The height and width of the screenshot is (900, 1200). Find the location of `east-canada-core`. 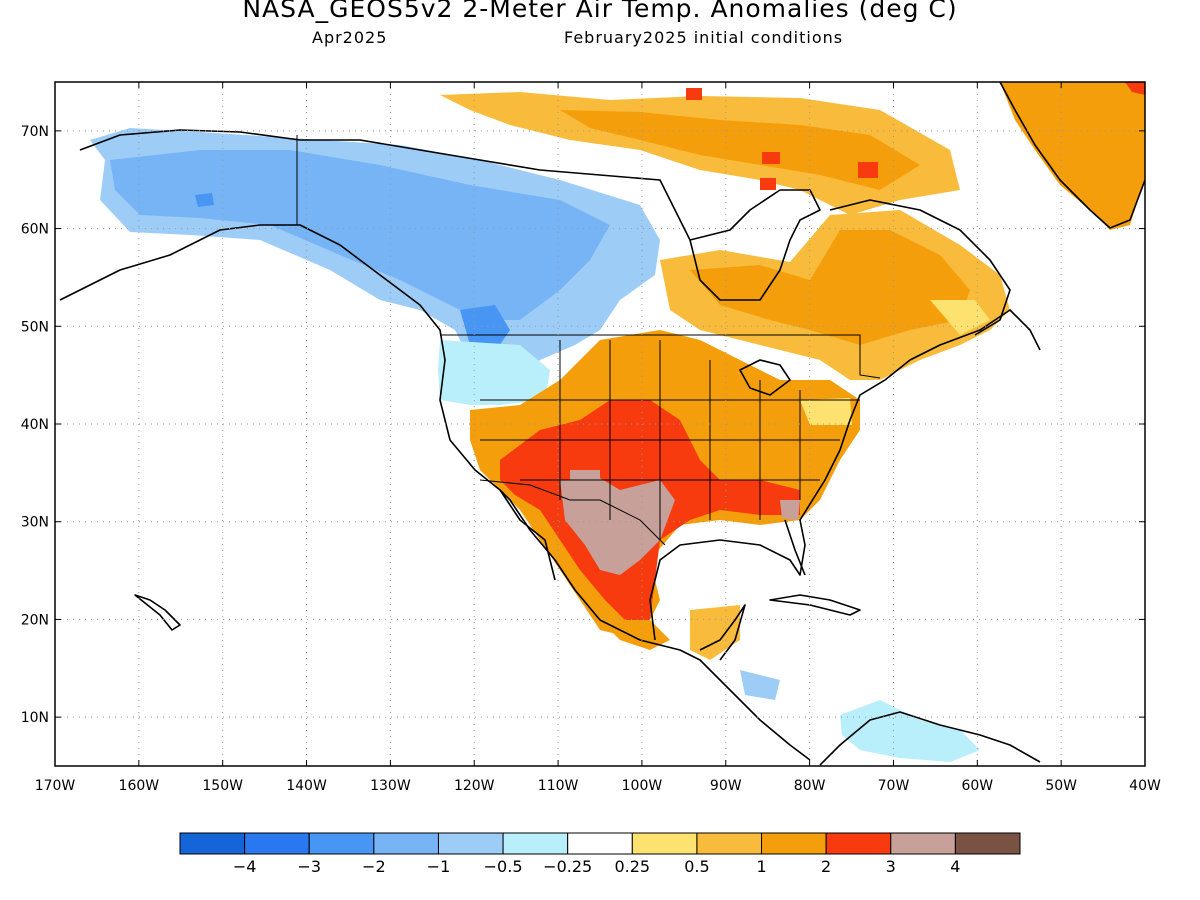

east-canada-core is located at coordinates (830, 287).